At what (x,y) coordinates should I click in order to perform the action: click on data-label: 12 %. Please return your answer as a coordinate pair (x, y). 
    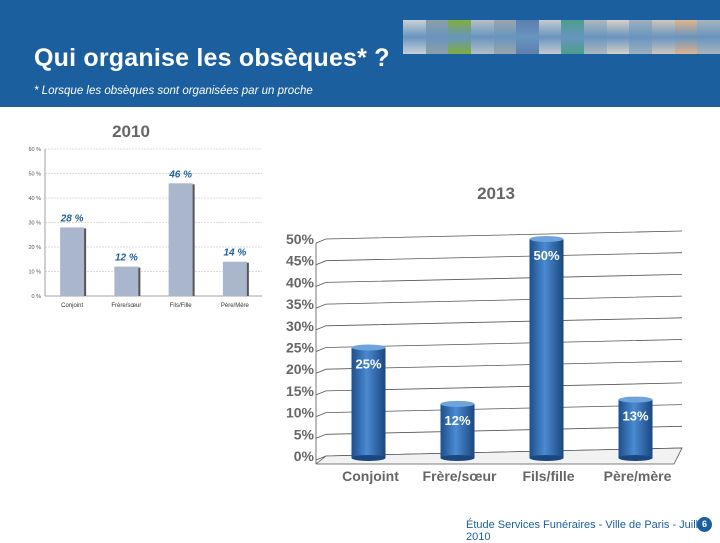
    Looking at the image, I should click on (126, 258).